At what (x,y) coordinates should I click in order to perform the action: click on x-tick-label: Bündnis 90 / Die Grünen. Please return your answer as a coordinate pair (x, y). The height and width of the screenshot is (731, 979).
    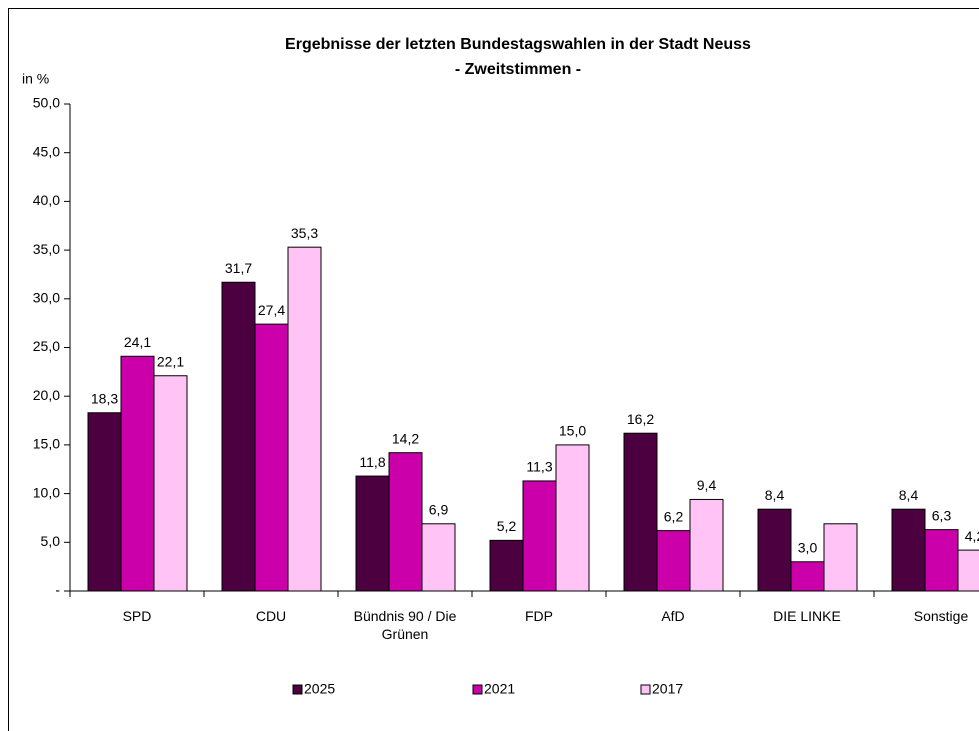
    Looking at the image, I should click on (405, 625).